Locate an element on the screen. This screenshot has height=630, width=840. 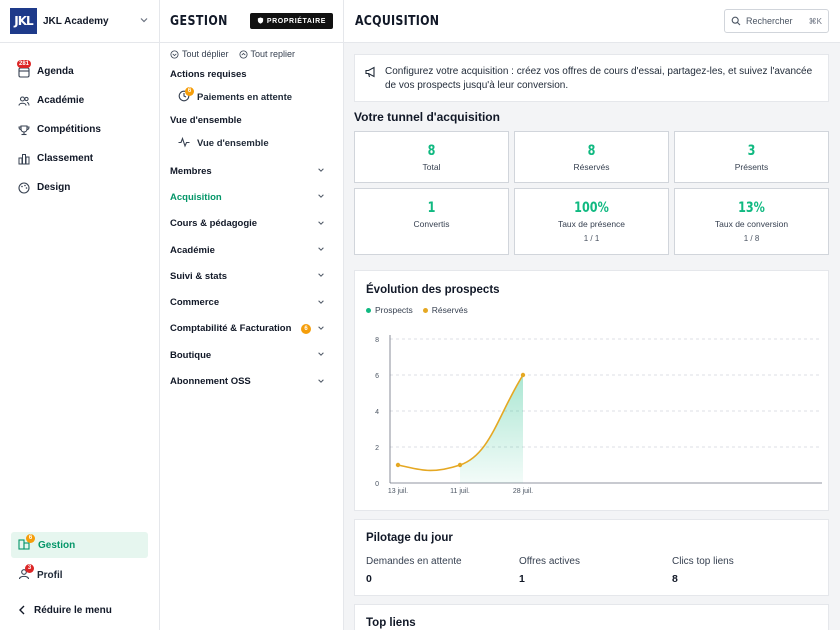
collapse-all-button: Tout replier is located at coordinates (267, 54).